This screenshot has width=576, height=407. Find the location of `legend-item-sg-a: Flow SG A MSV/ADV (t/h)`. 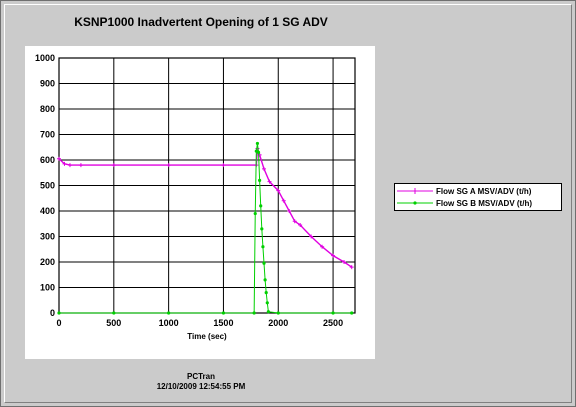

legend-item-sg-a: Flow SG A MSV/ADV (t/h) is located at coordinates (464, 191).